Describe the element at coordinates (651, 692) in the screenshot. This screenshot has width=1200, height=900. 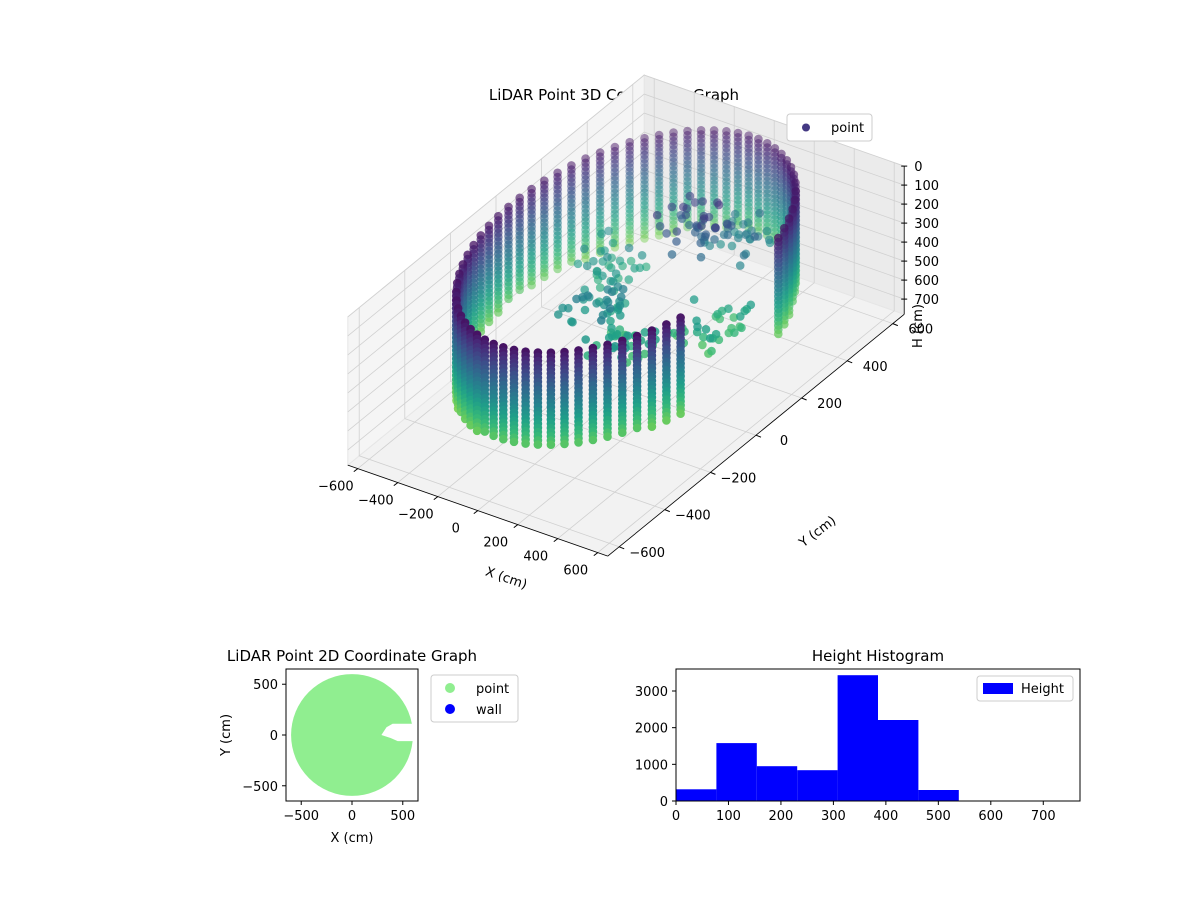
I see `chart-histogram-y-tick-label: 3000` at that location.